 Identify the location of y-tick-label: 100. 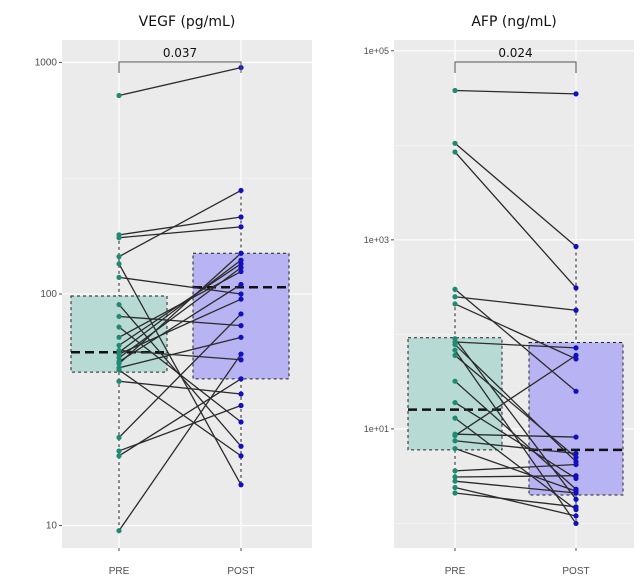
(48, 294).